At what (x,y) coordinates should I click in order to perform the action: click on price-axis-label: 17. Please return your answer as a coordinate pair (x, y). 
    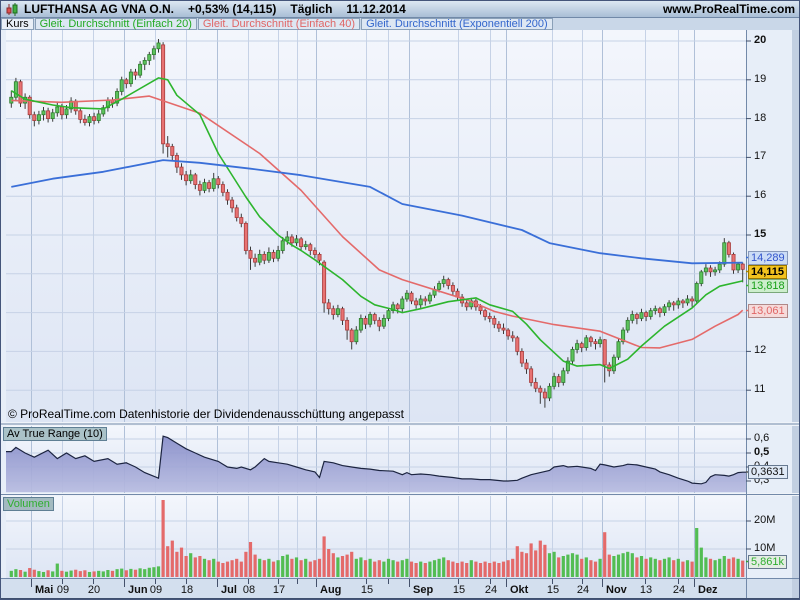
    Looking at the image, I should click on (760, 156).